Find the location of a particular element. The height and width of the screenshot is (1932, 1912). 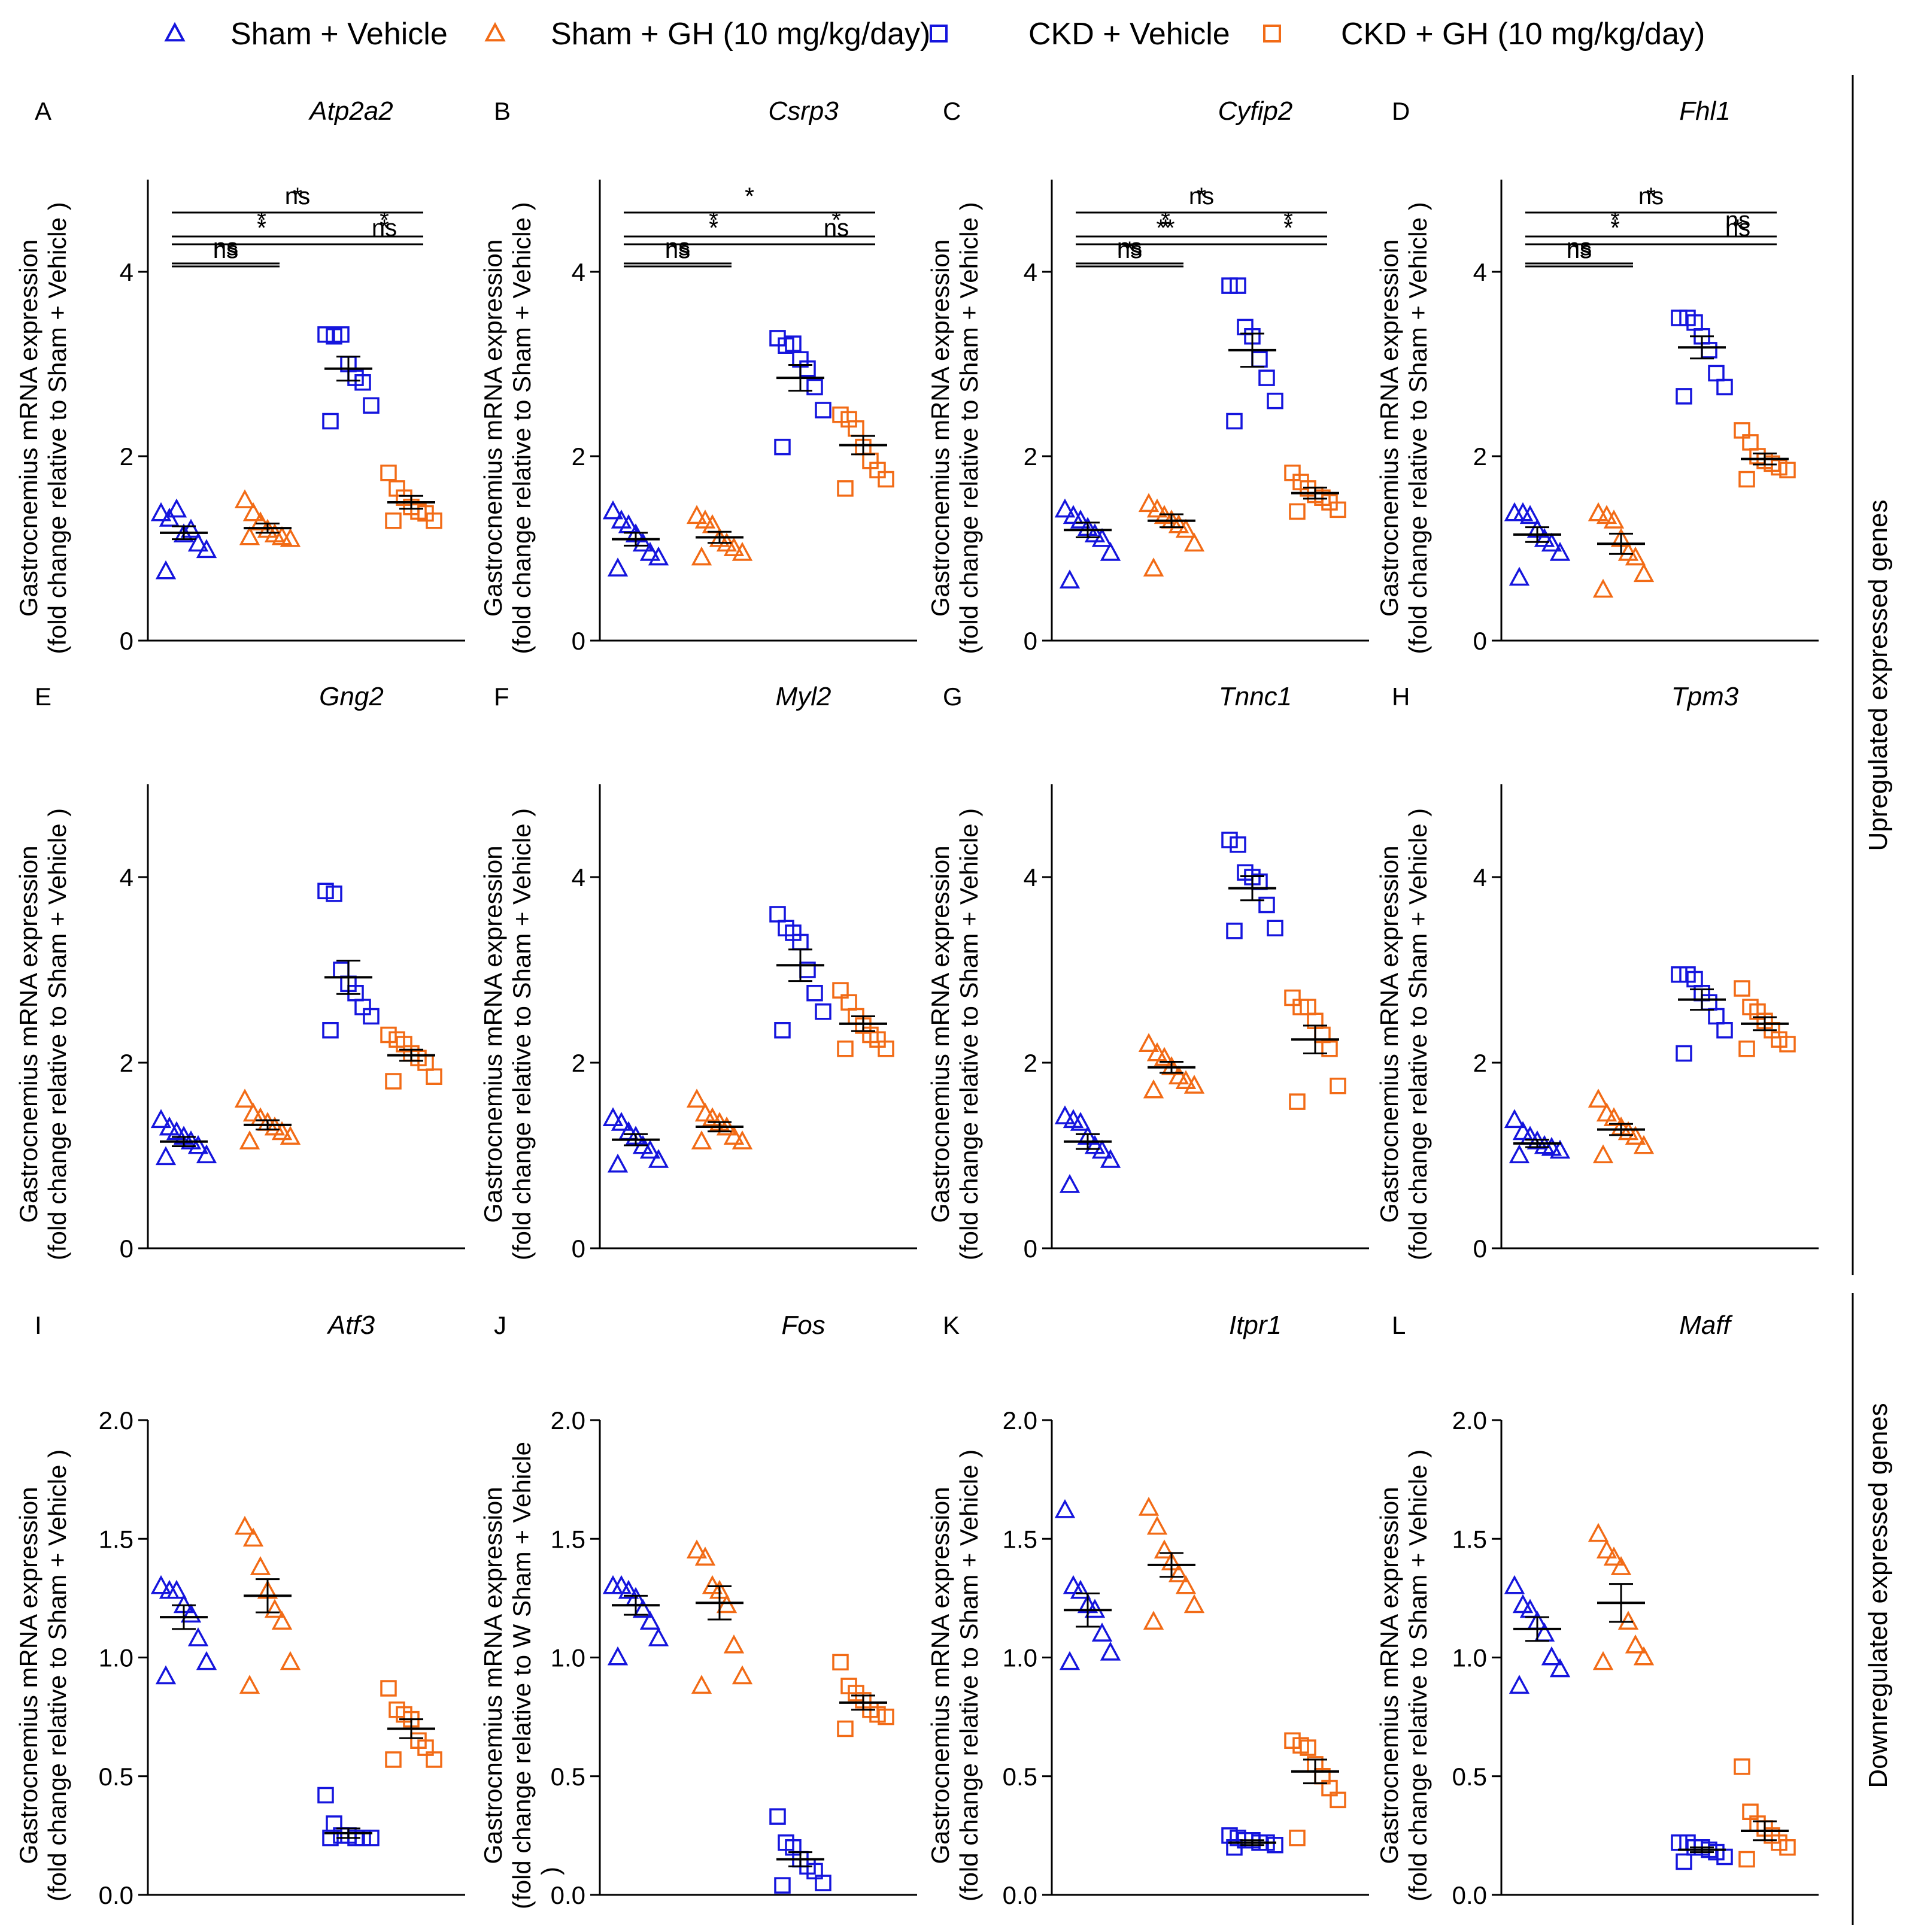

y-tick-label: 2.0 is located at coordinates (1469, 1420).